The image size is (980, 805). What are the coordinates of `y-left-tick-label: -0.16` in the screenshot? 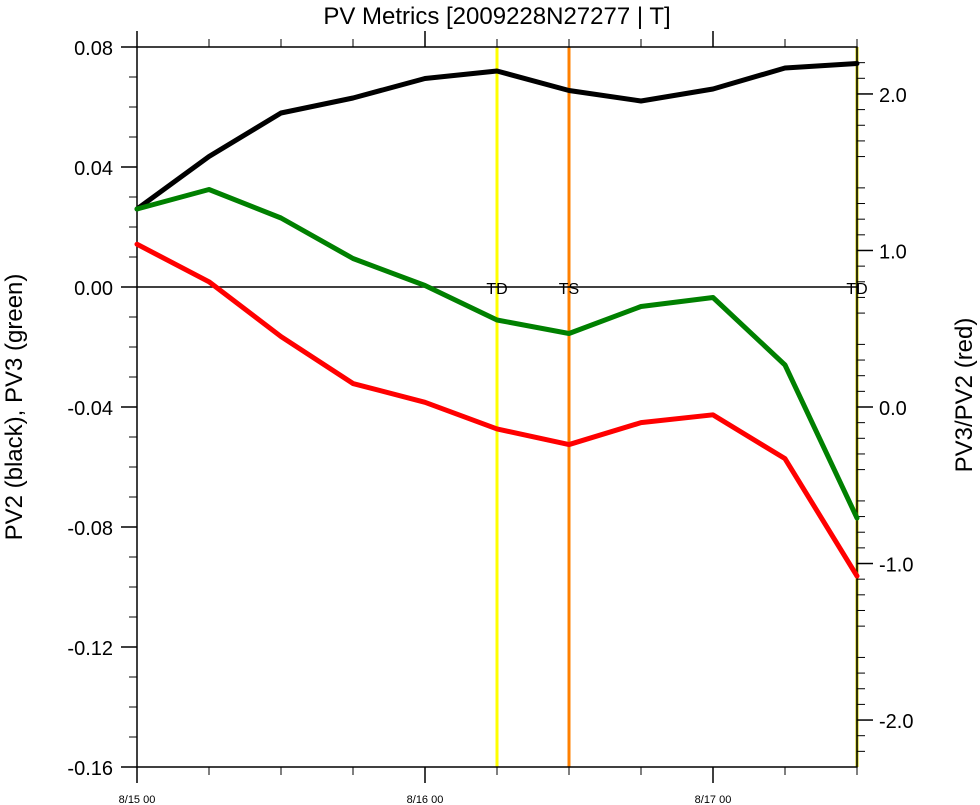 It's located at (90, 769).